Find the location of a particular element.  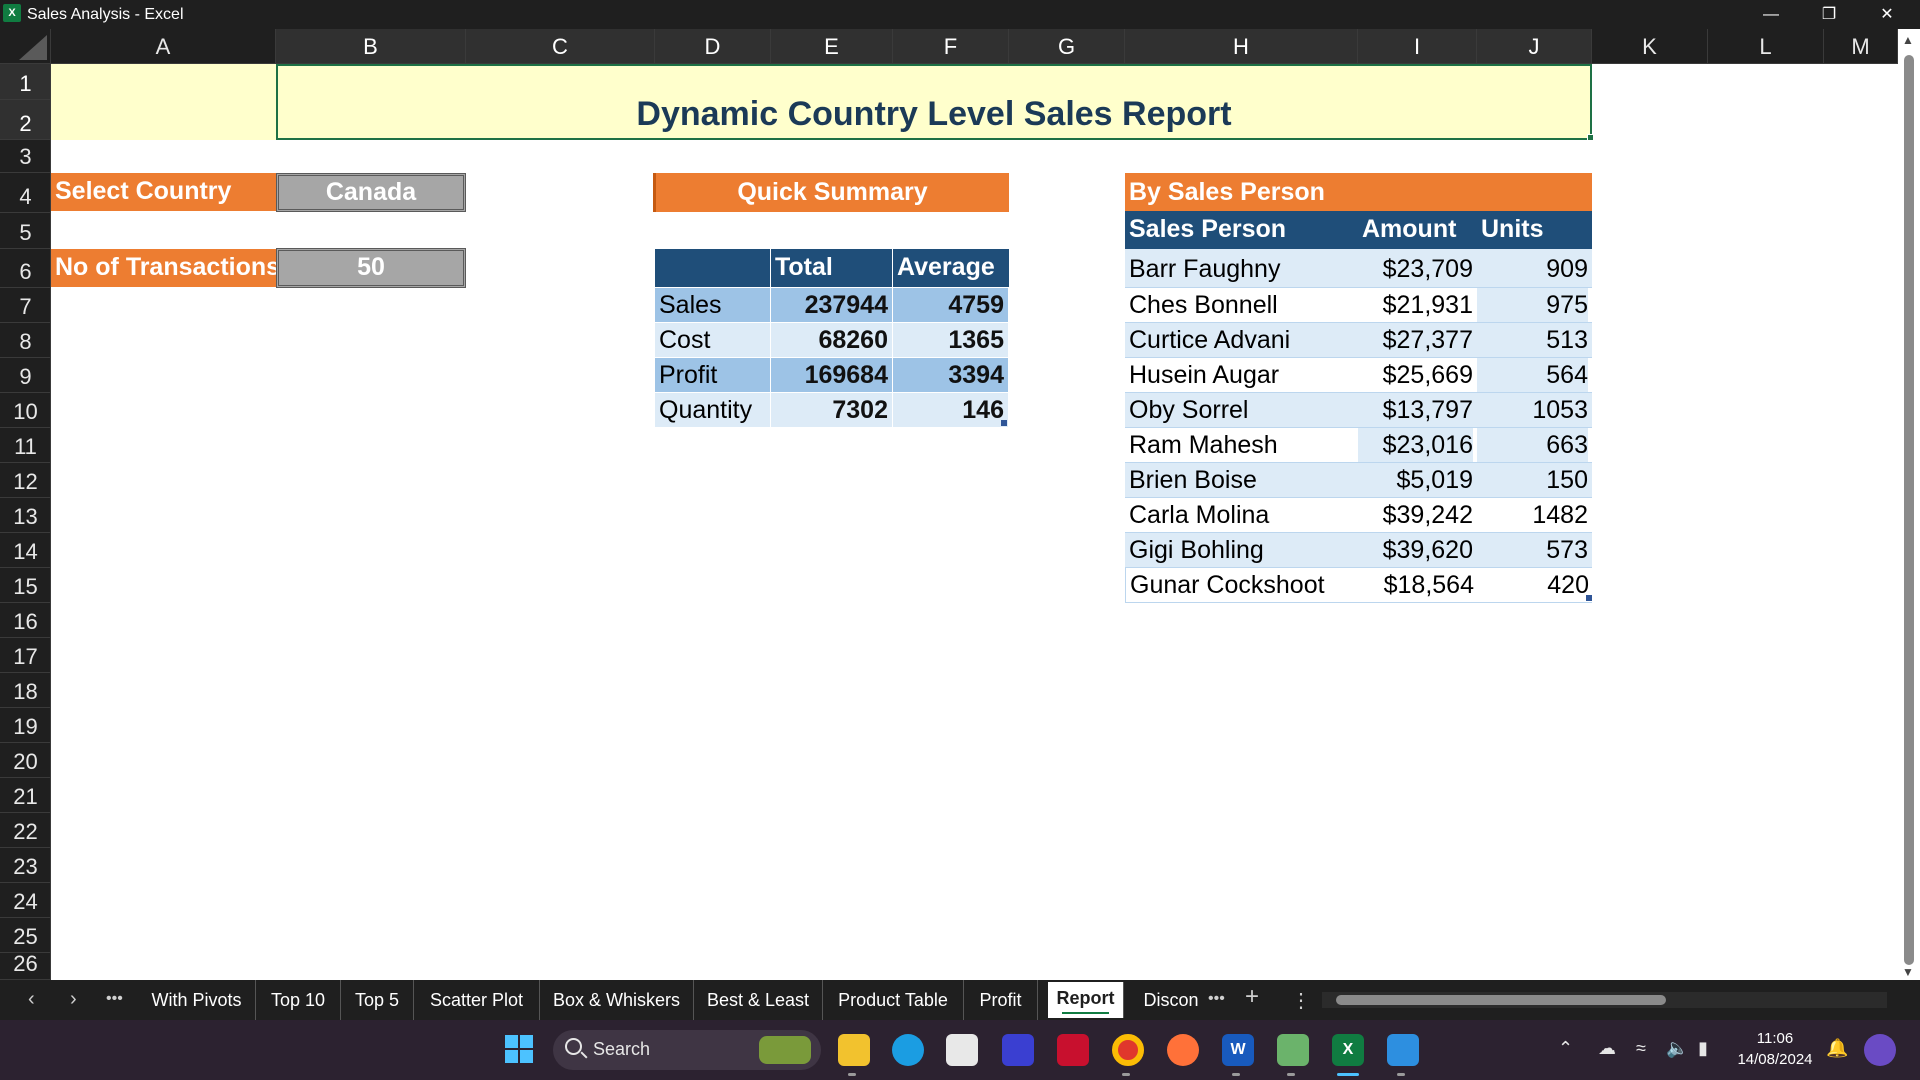

sp-amount: $5,019 is located at coordinates (1434, 480).